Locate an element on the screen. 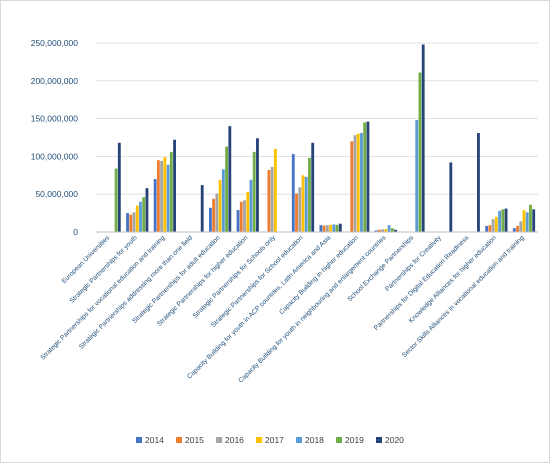 This screenshot has width=550, height=469. legend-swatch-2014 is located at coordinates (139, 440).